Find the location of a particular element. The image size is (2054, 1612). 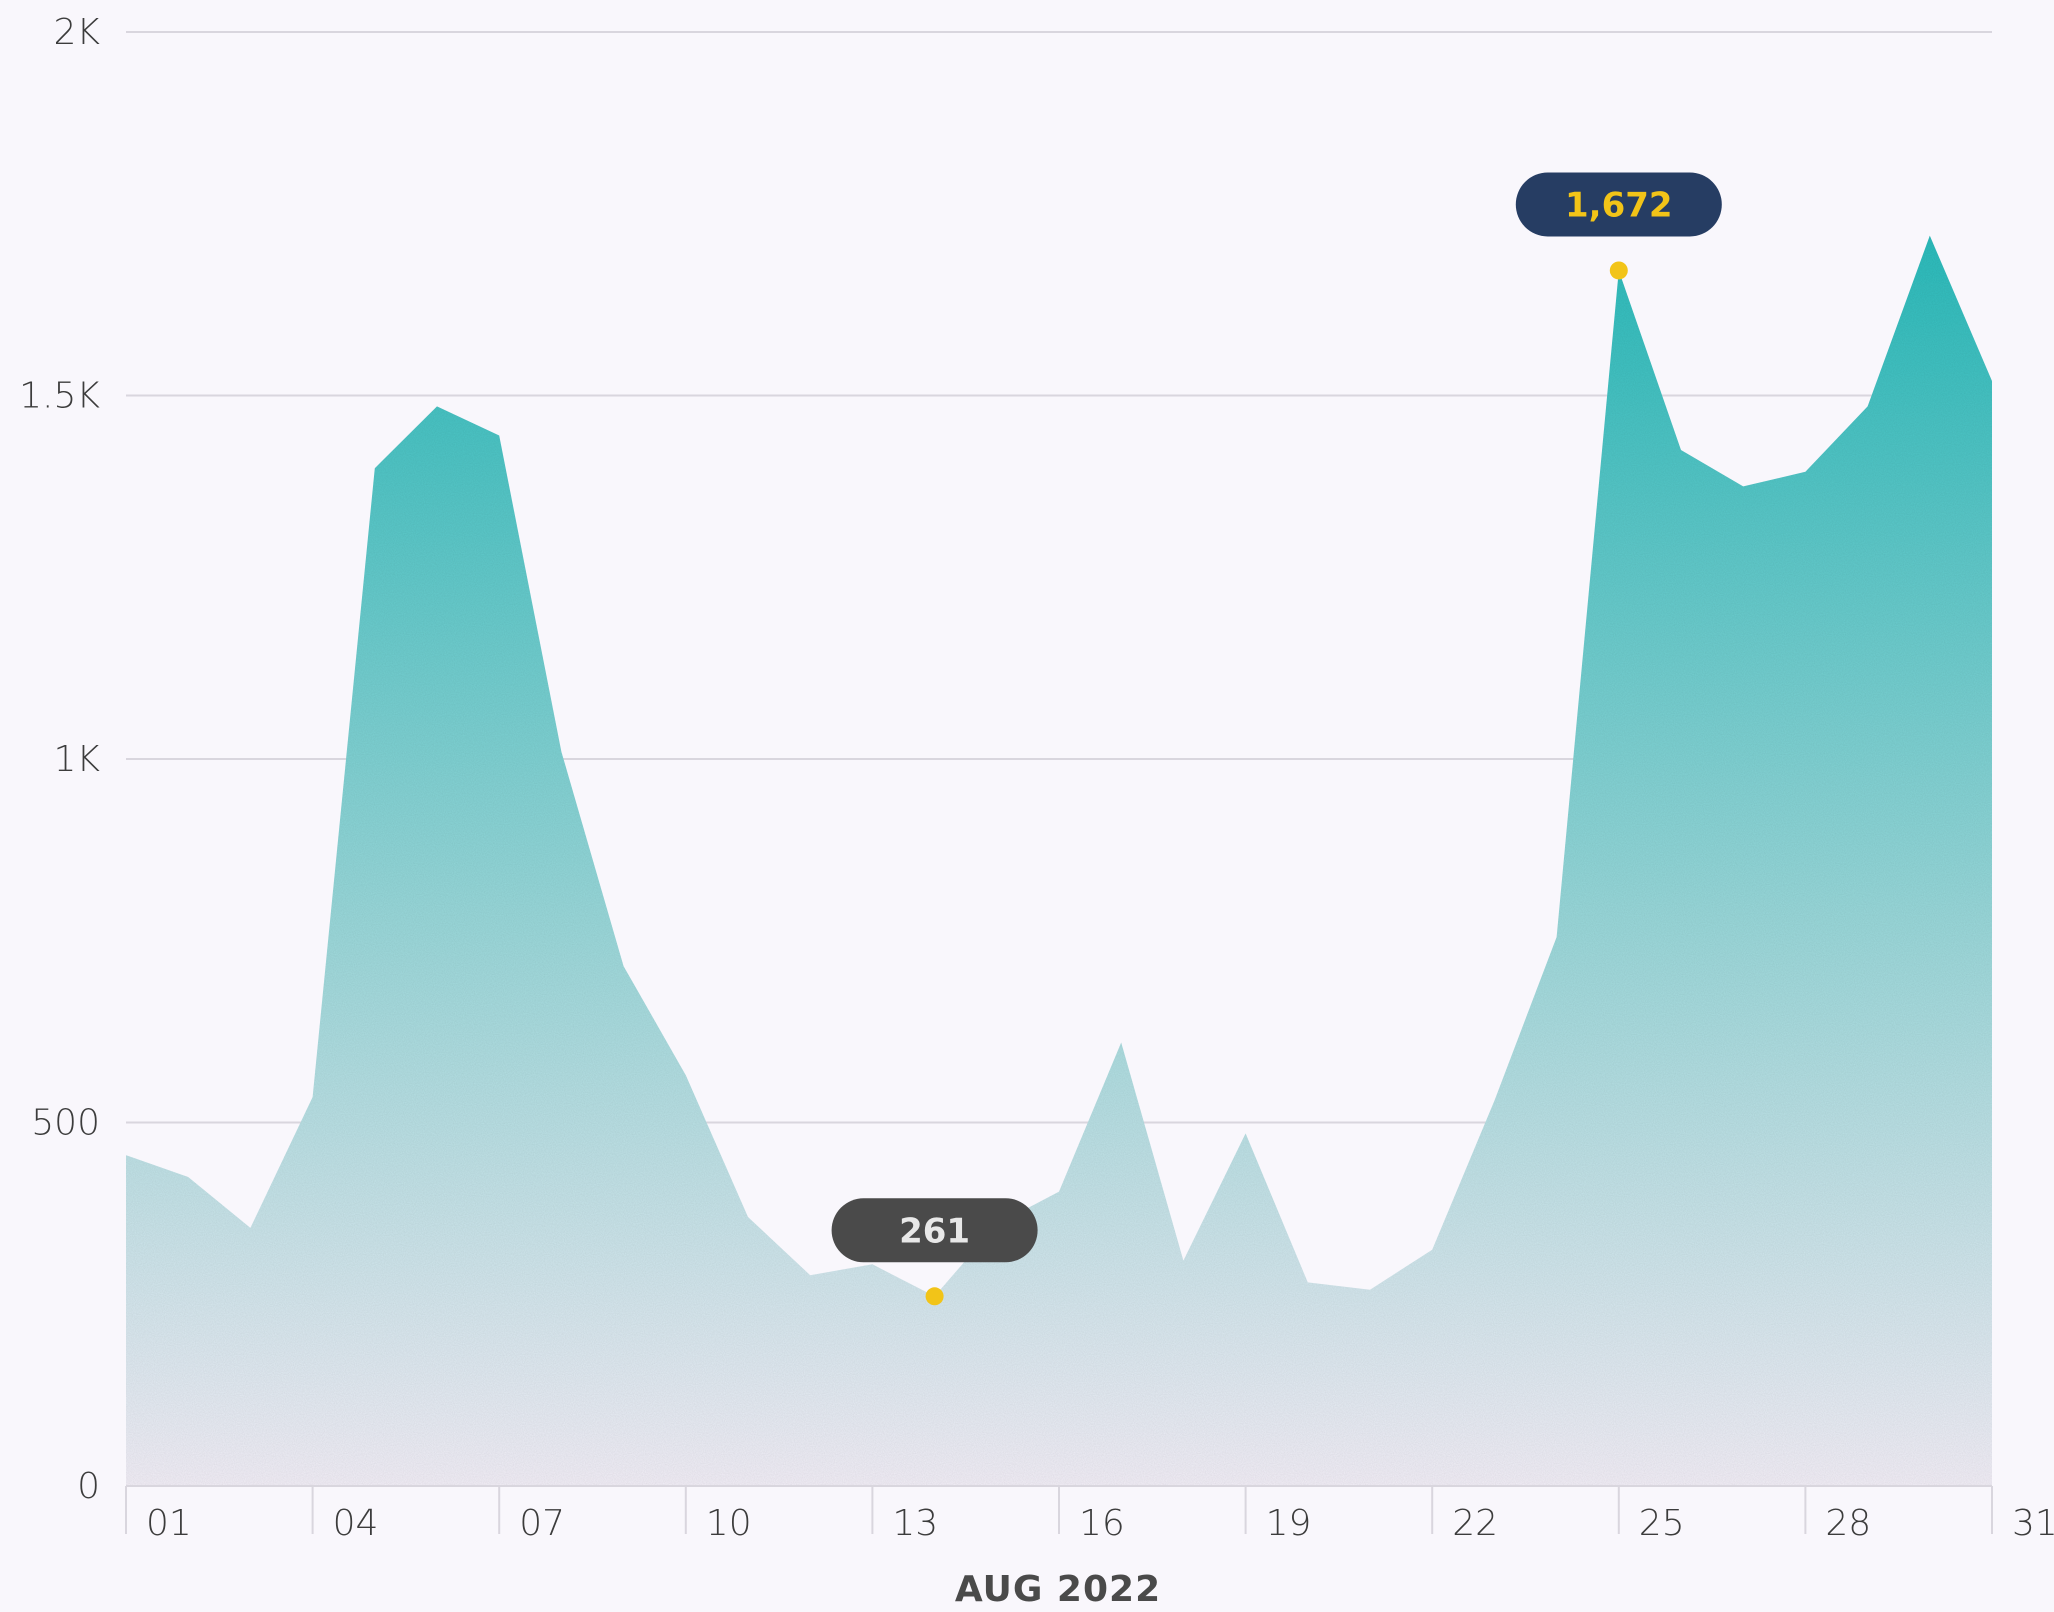

x-tick-label: 31 is located at coordinates (2033, 1523).